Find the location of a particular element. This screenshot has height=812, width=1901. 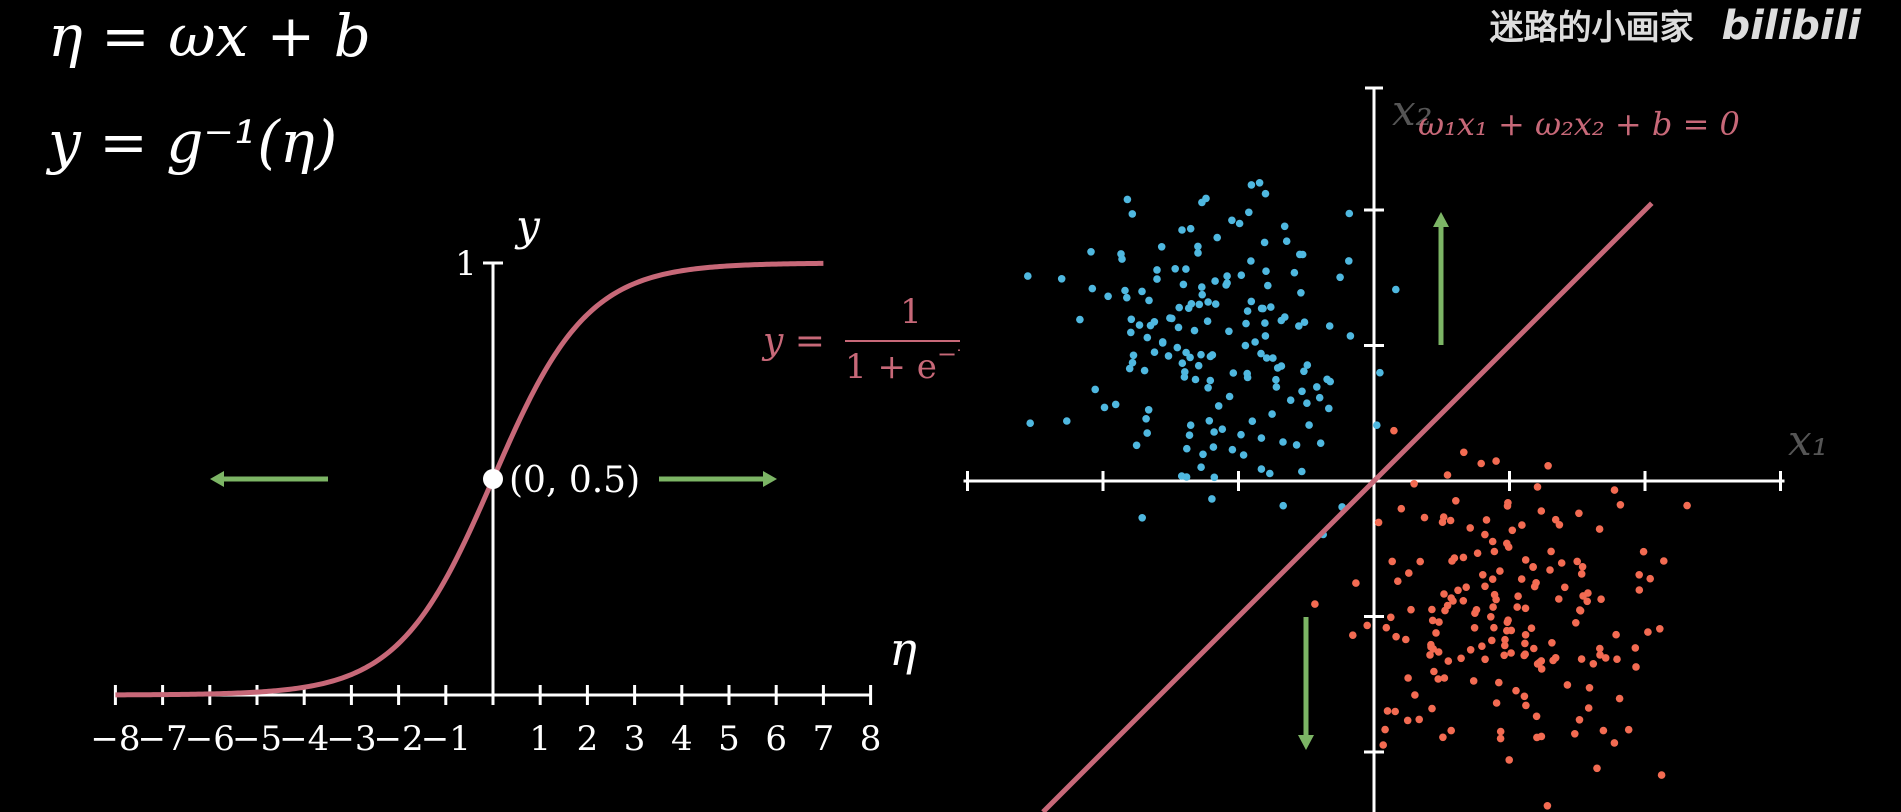

sigmoid-x-tick-label: −2 is located at coordinates (399, 739).